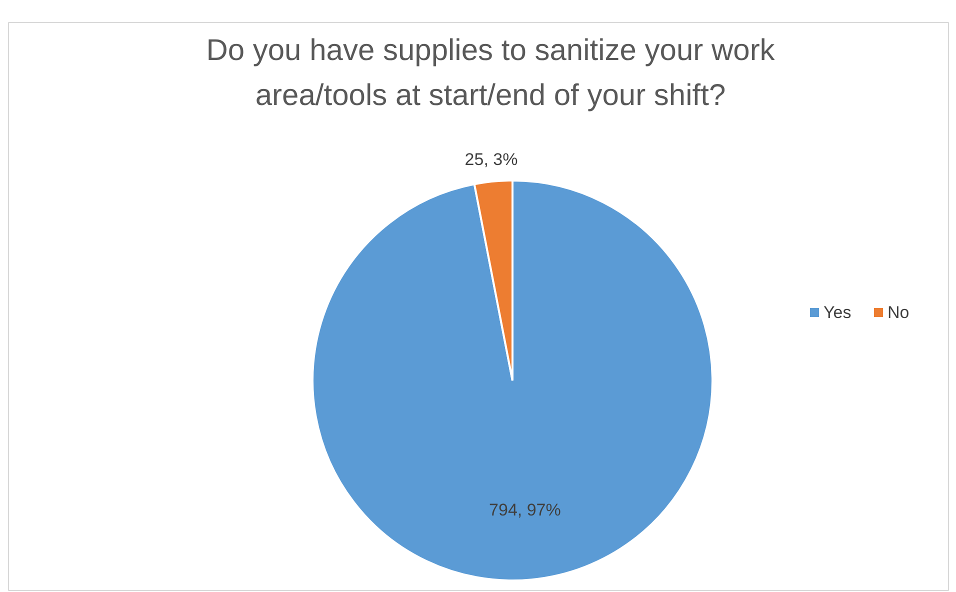  I want to click on data-label: 794, 97%, so click(525, 510).